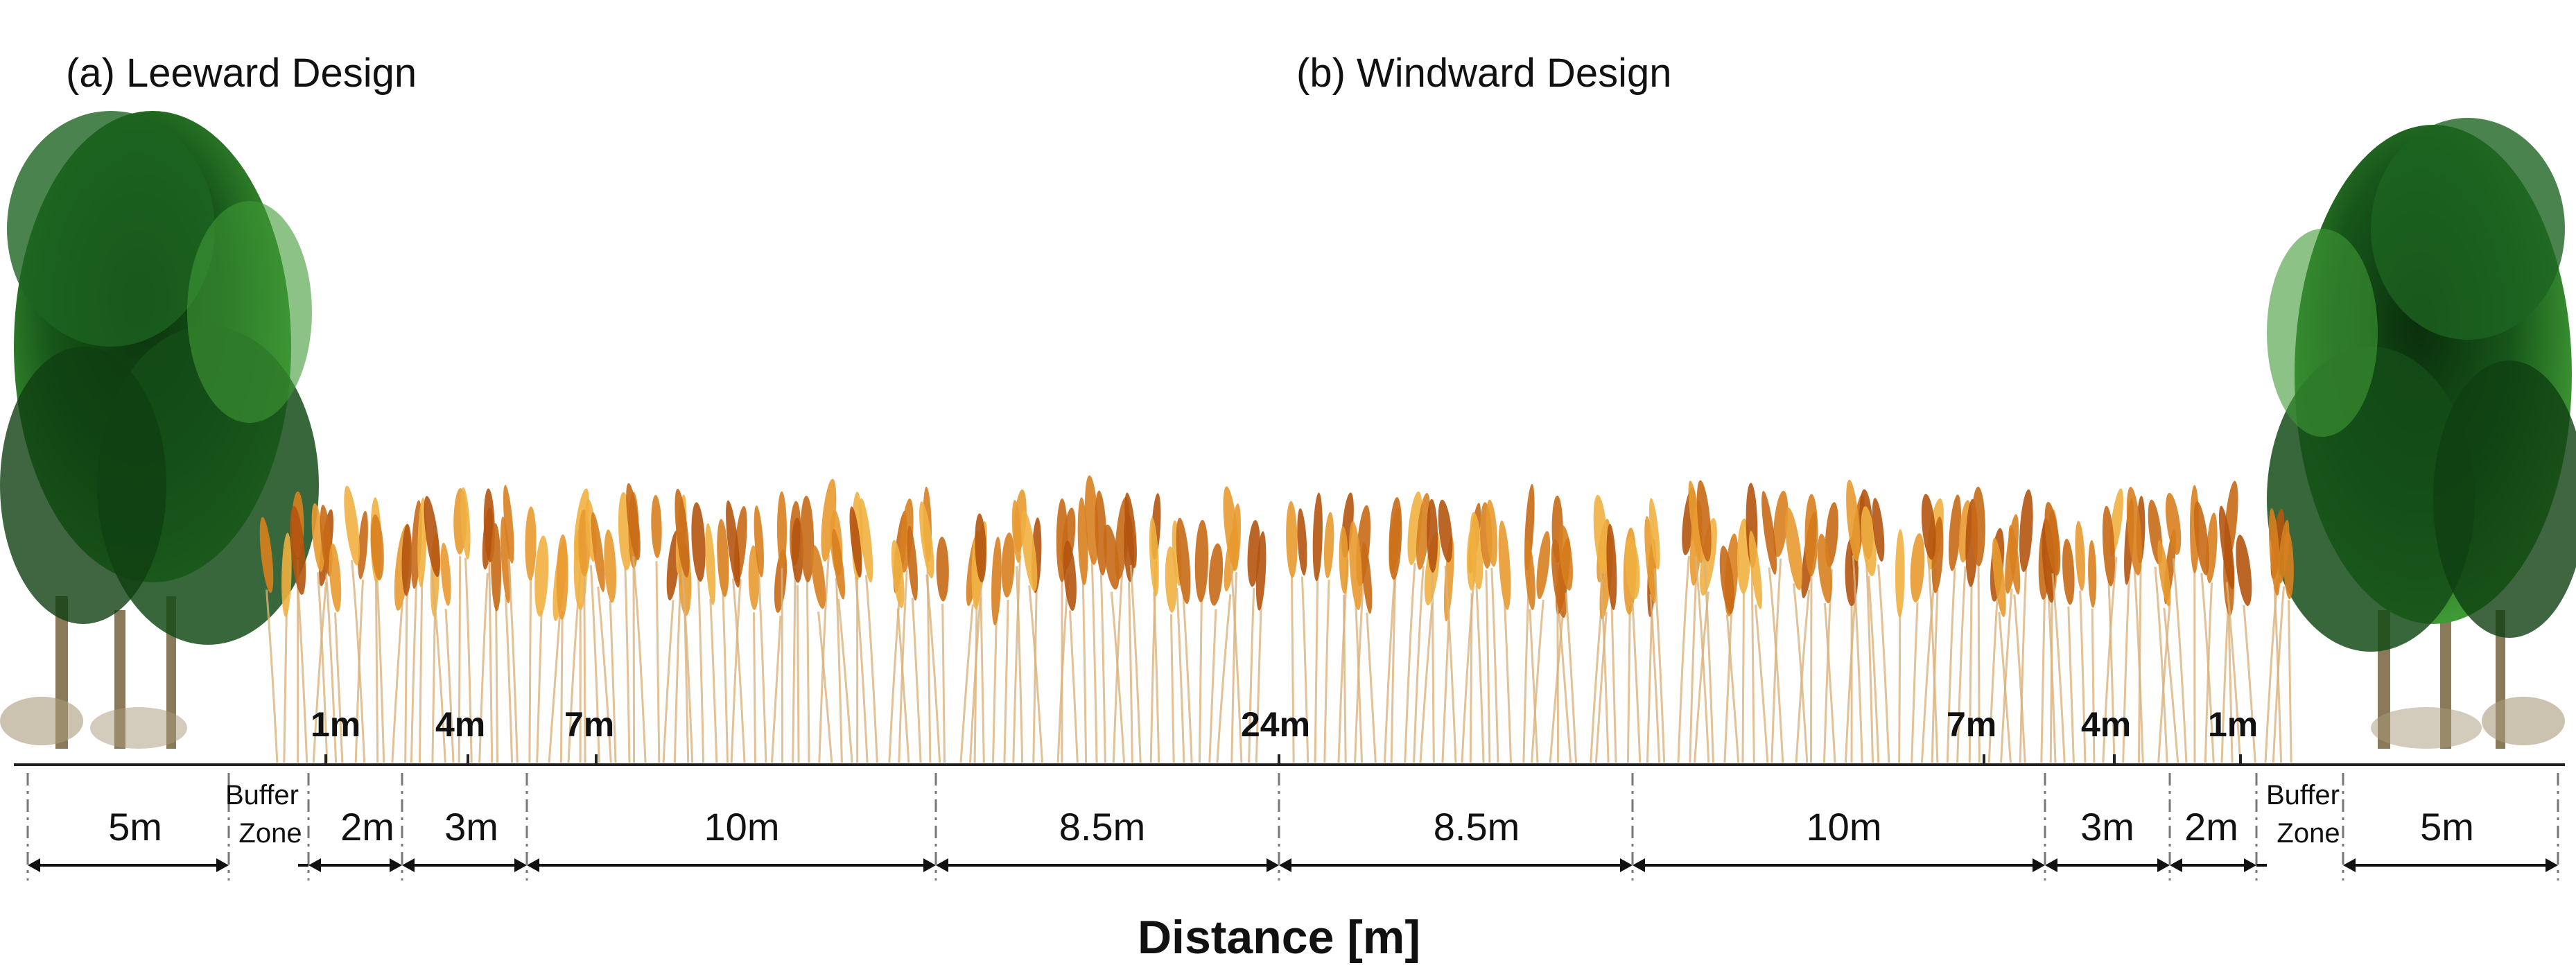 The image size is (2576, 972). What do you see at coordinates (1790, 621) in the screenshot?
I see `wheat-field-windward-icon` at bounding box center [1790, 621].